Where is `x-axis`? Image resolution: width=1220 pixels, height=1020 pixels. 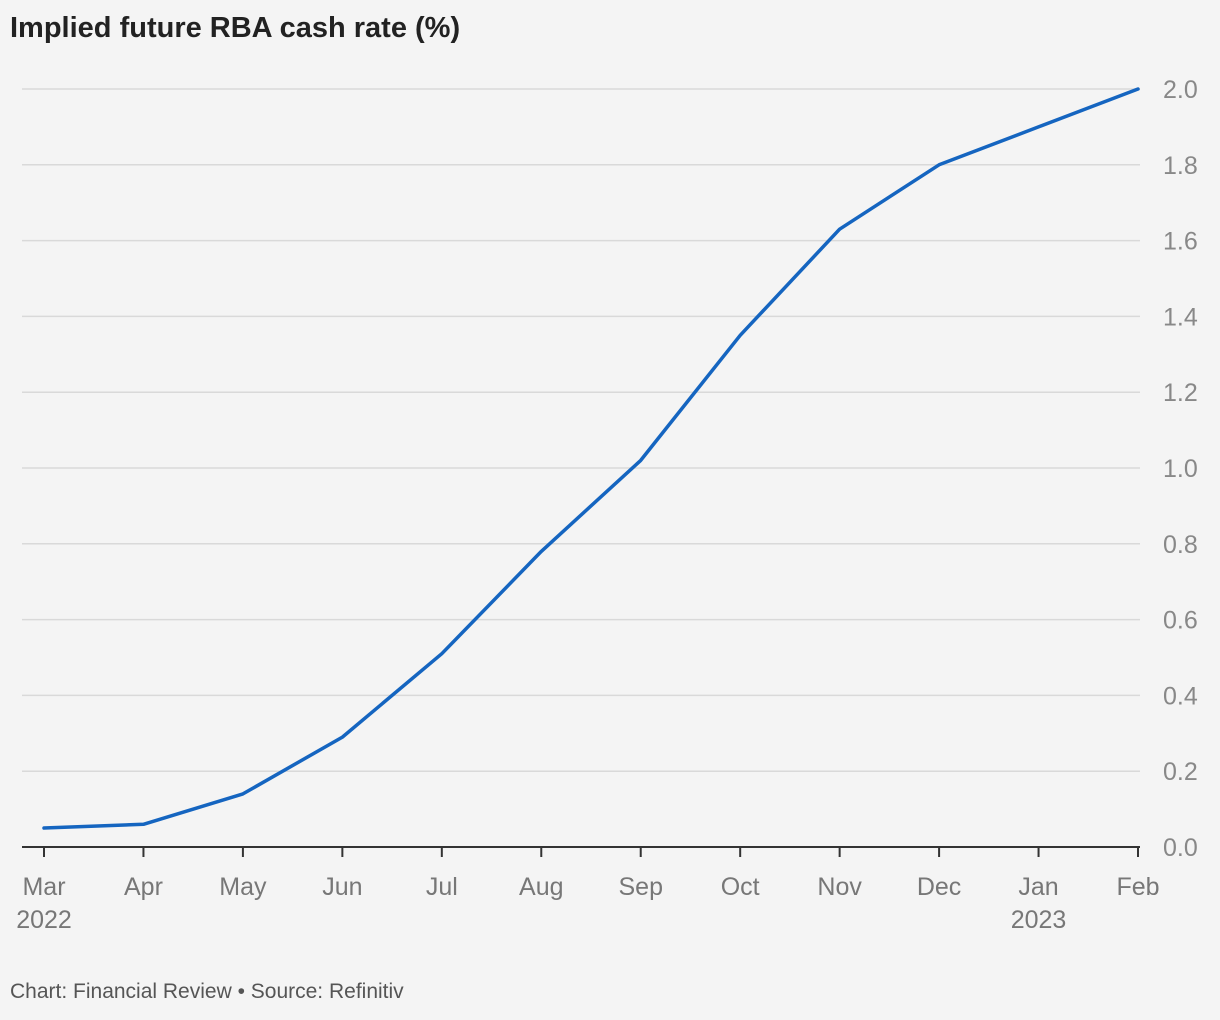
x-axis is located at coordinates (581, 851).